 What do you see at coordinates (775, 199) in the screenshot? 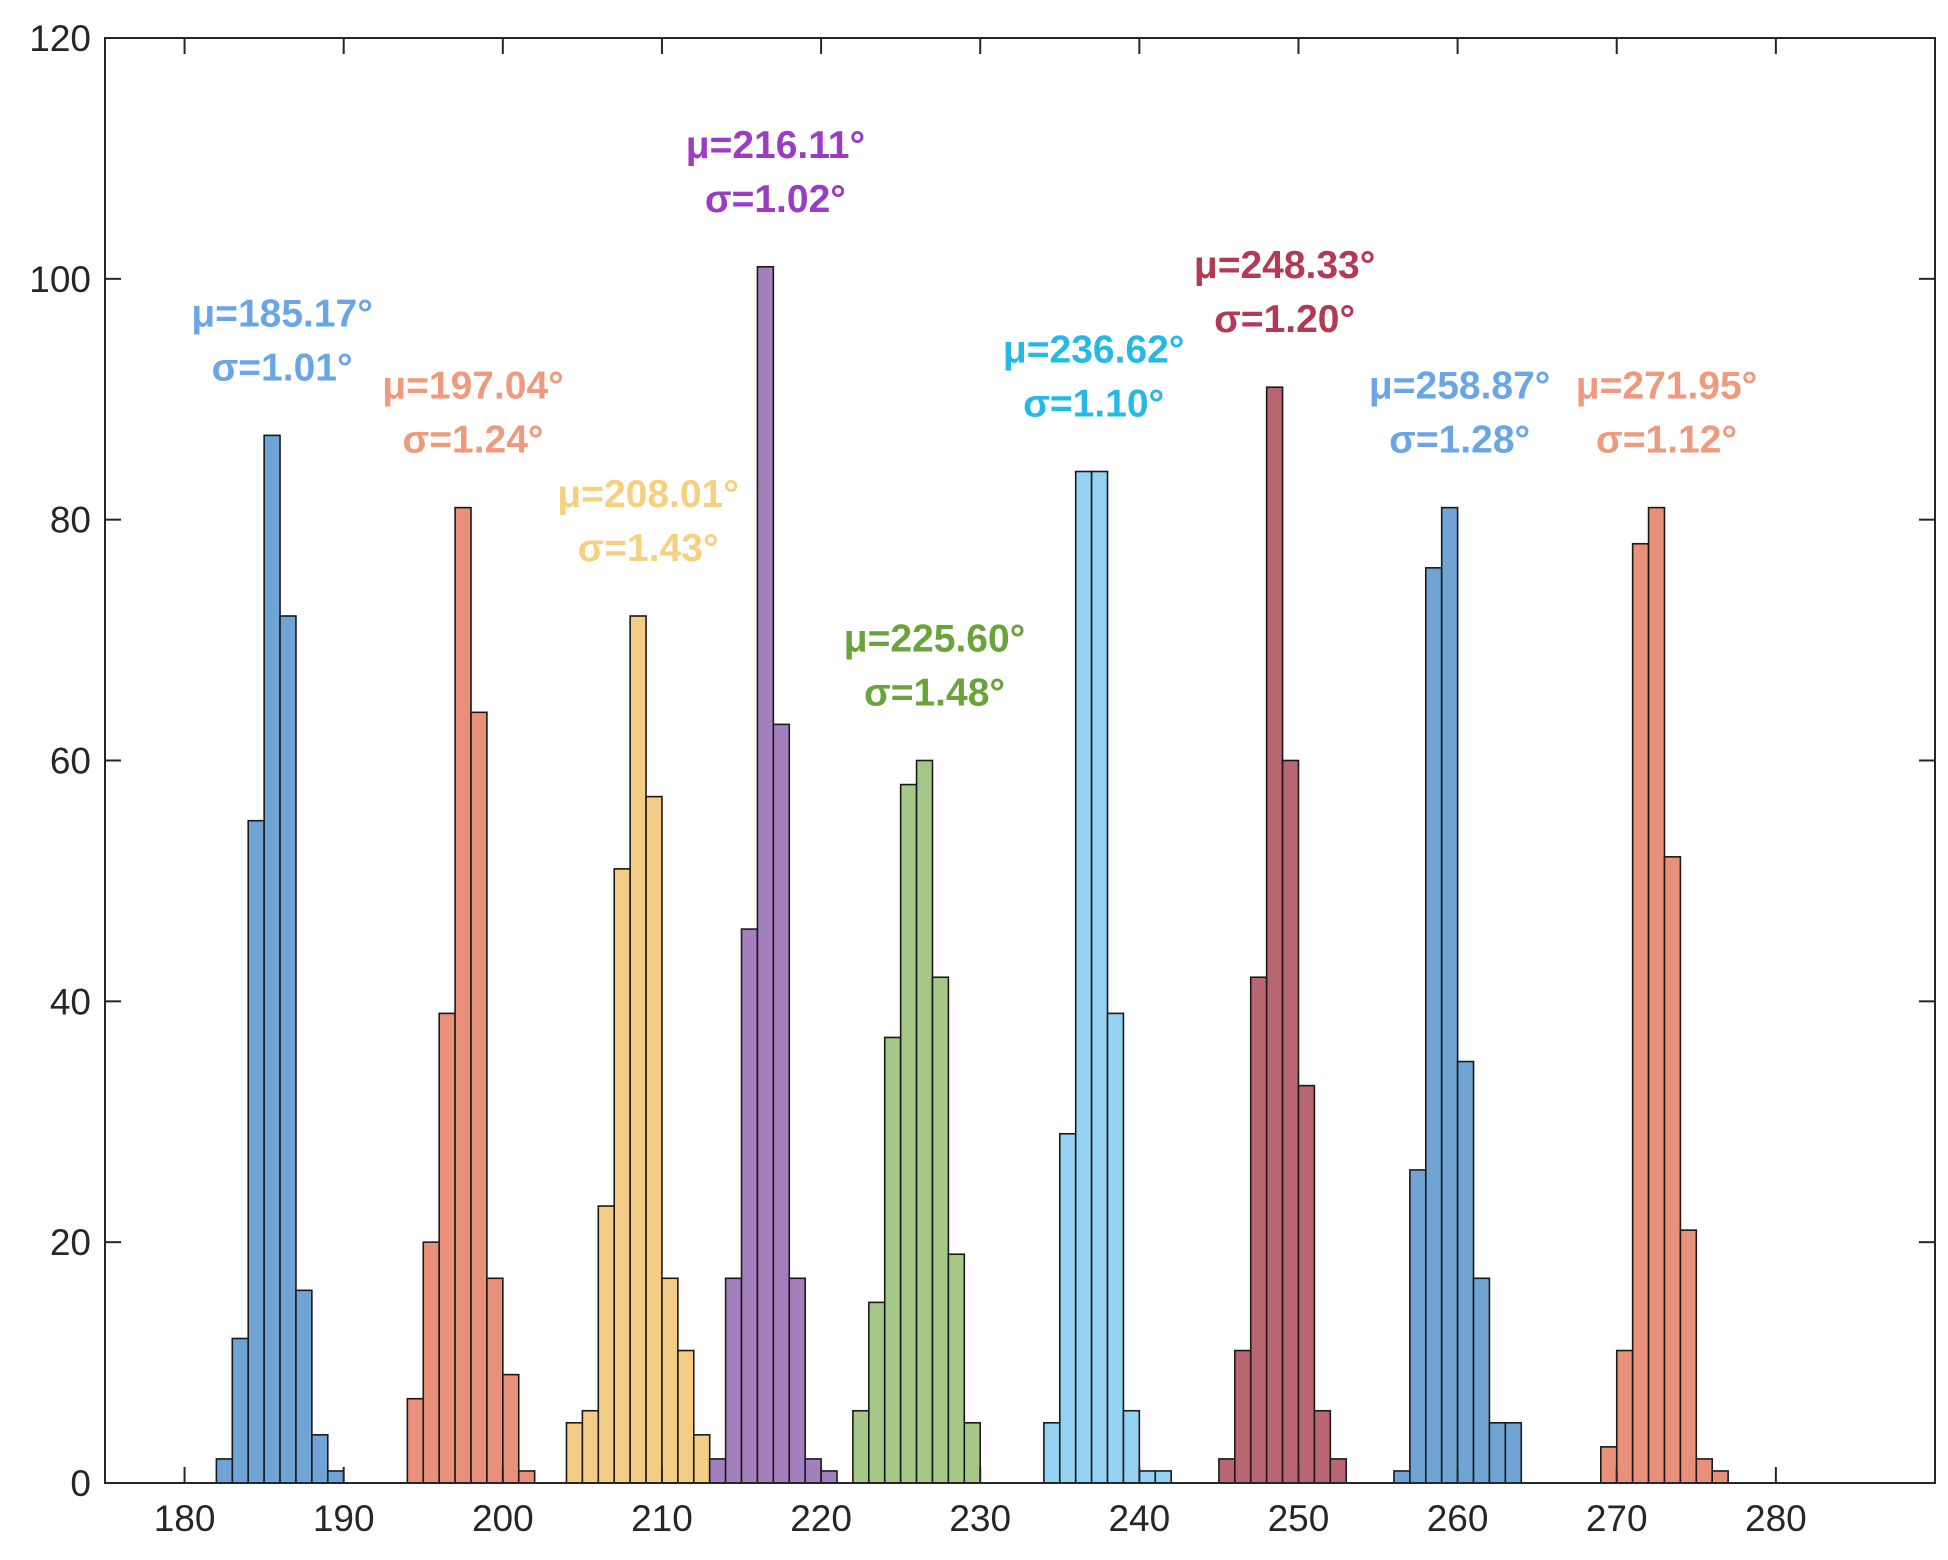
I see `sd-annotation: σ=1.02°` at bounding box center [775, 199].